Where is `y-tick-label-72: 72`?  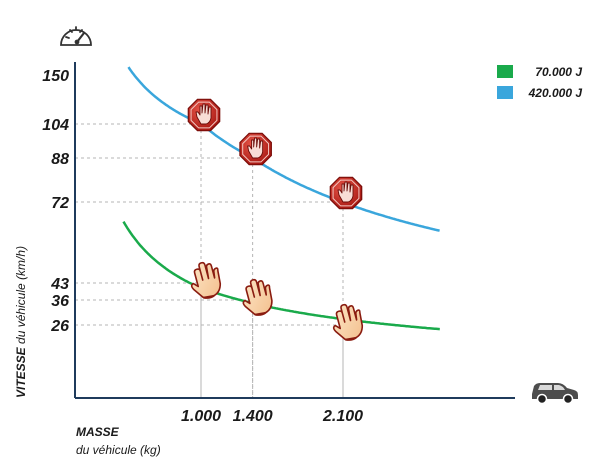
y-tick-label-72: 72 is located at coordinates (60, 203).